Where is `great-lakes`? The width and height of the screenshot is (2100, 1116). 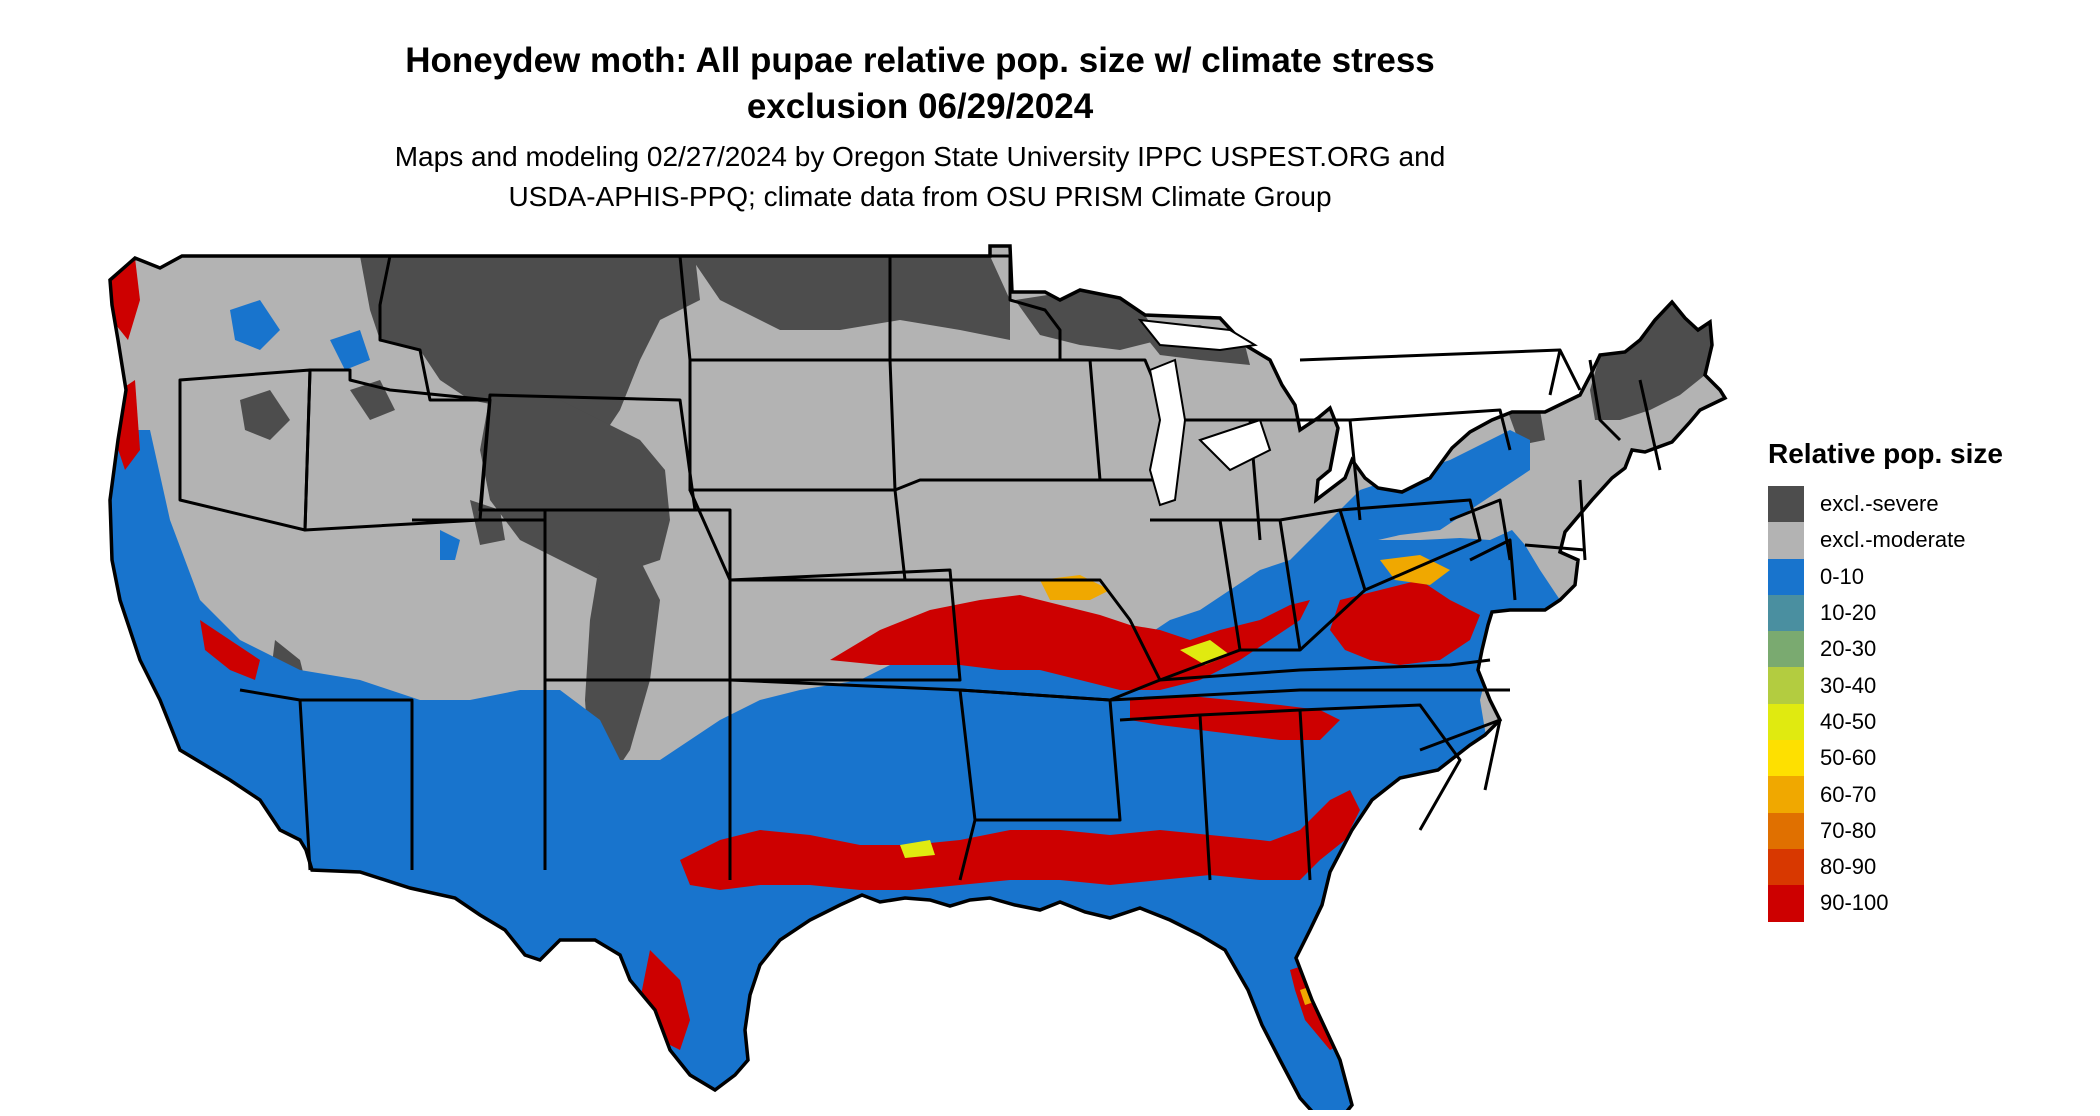
great-lakes is located at coordinates (1204, 412).